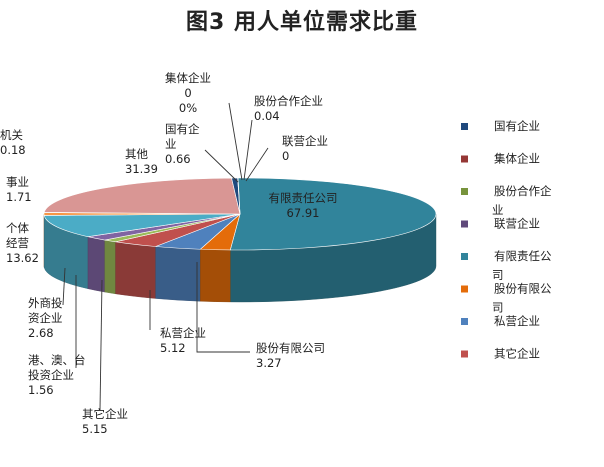 This screenshot has height=467, width=604. Describe the element at coordinates (302, 22) in the screenshot. I see `chart-title: 图3 用人单位需求比重` at that location.